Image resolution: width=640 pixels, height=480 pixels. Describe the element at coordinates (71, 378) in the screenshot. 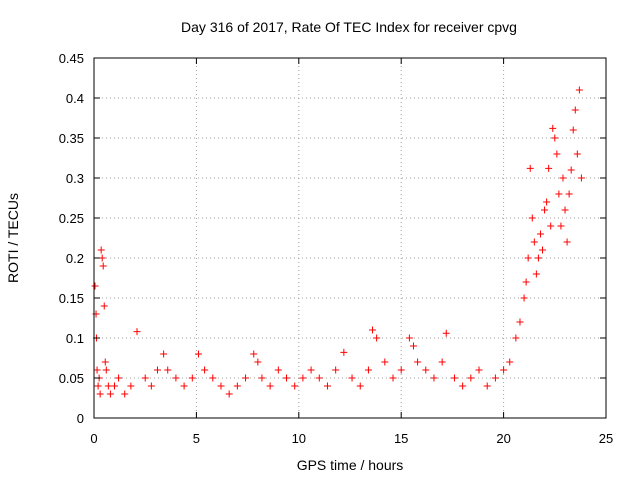

I see `y-tick-label: 0.05` at that location.